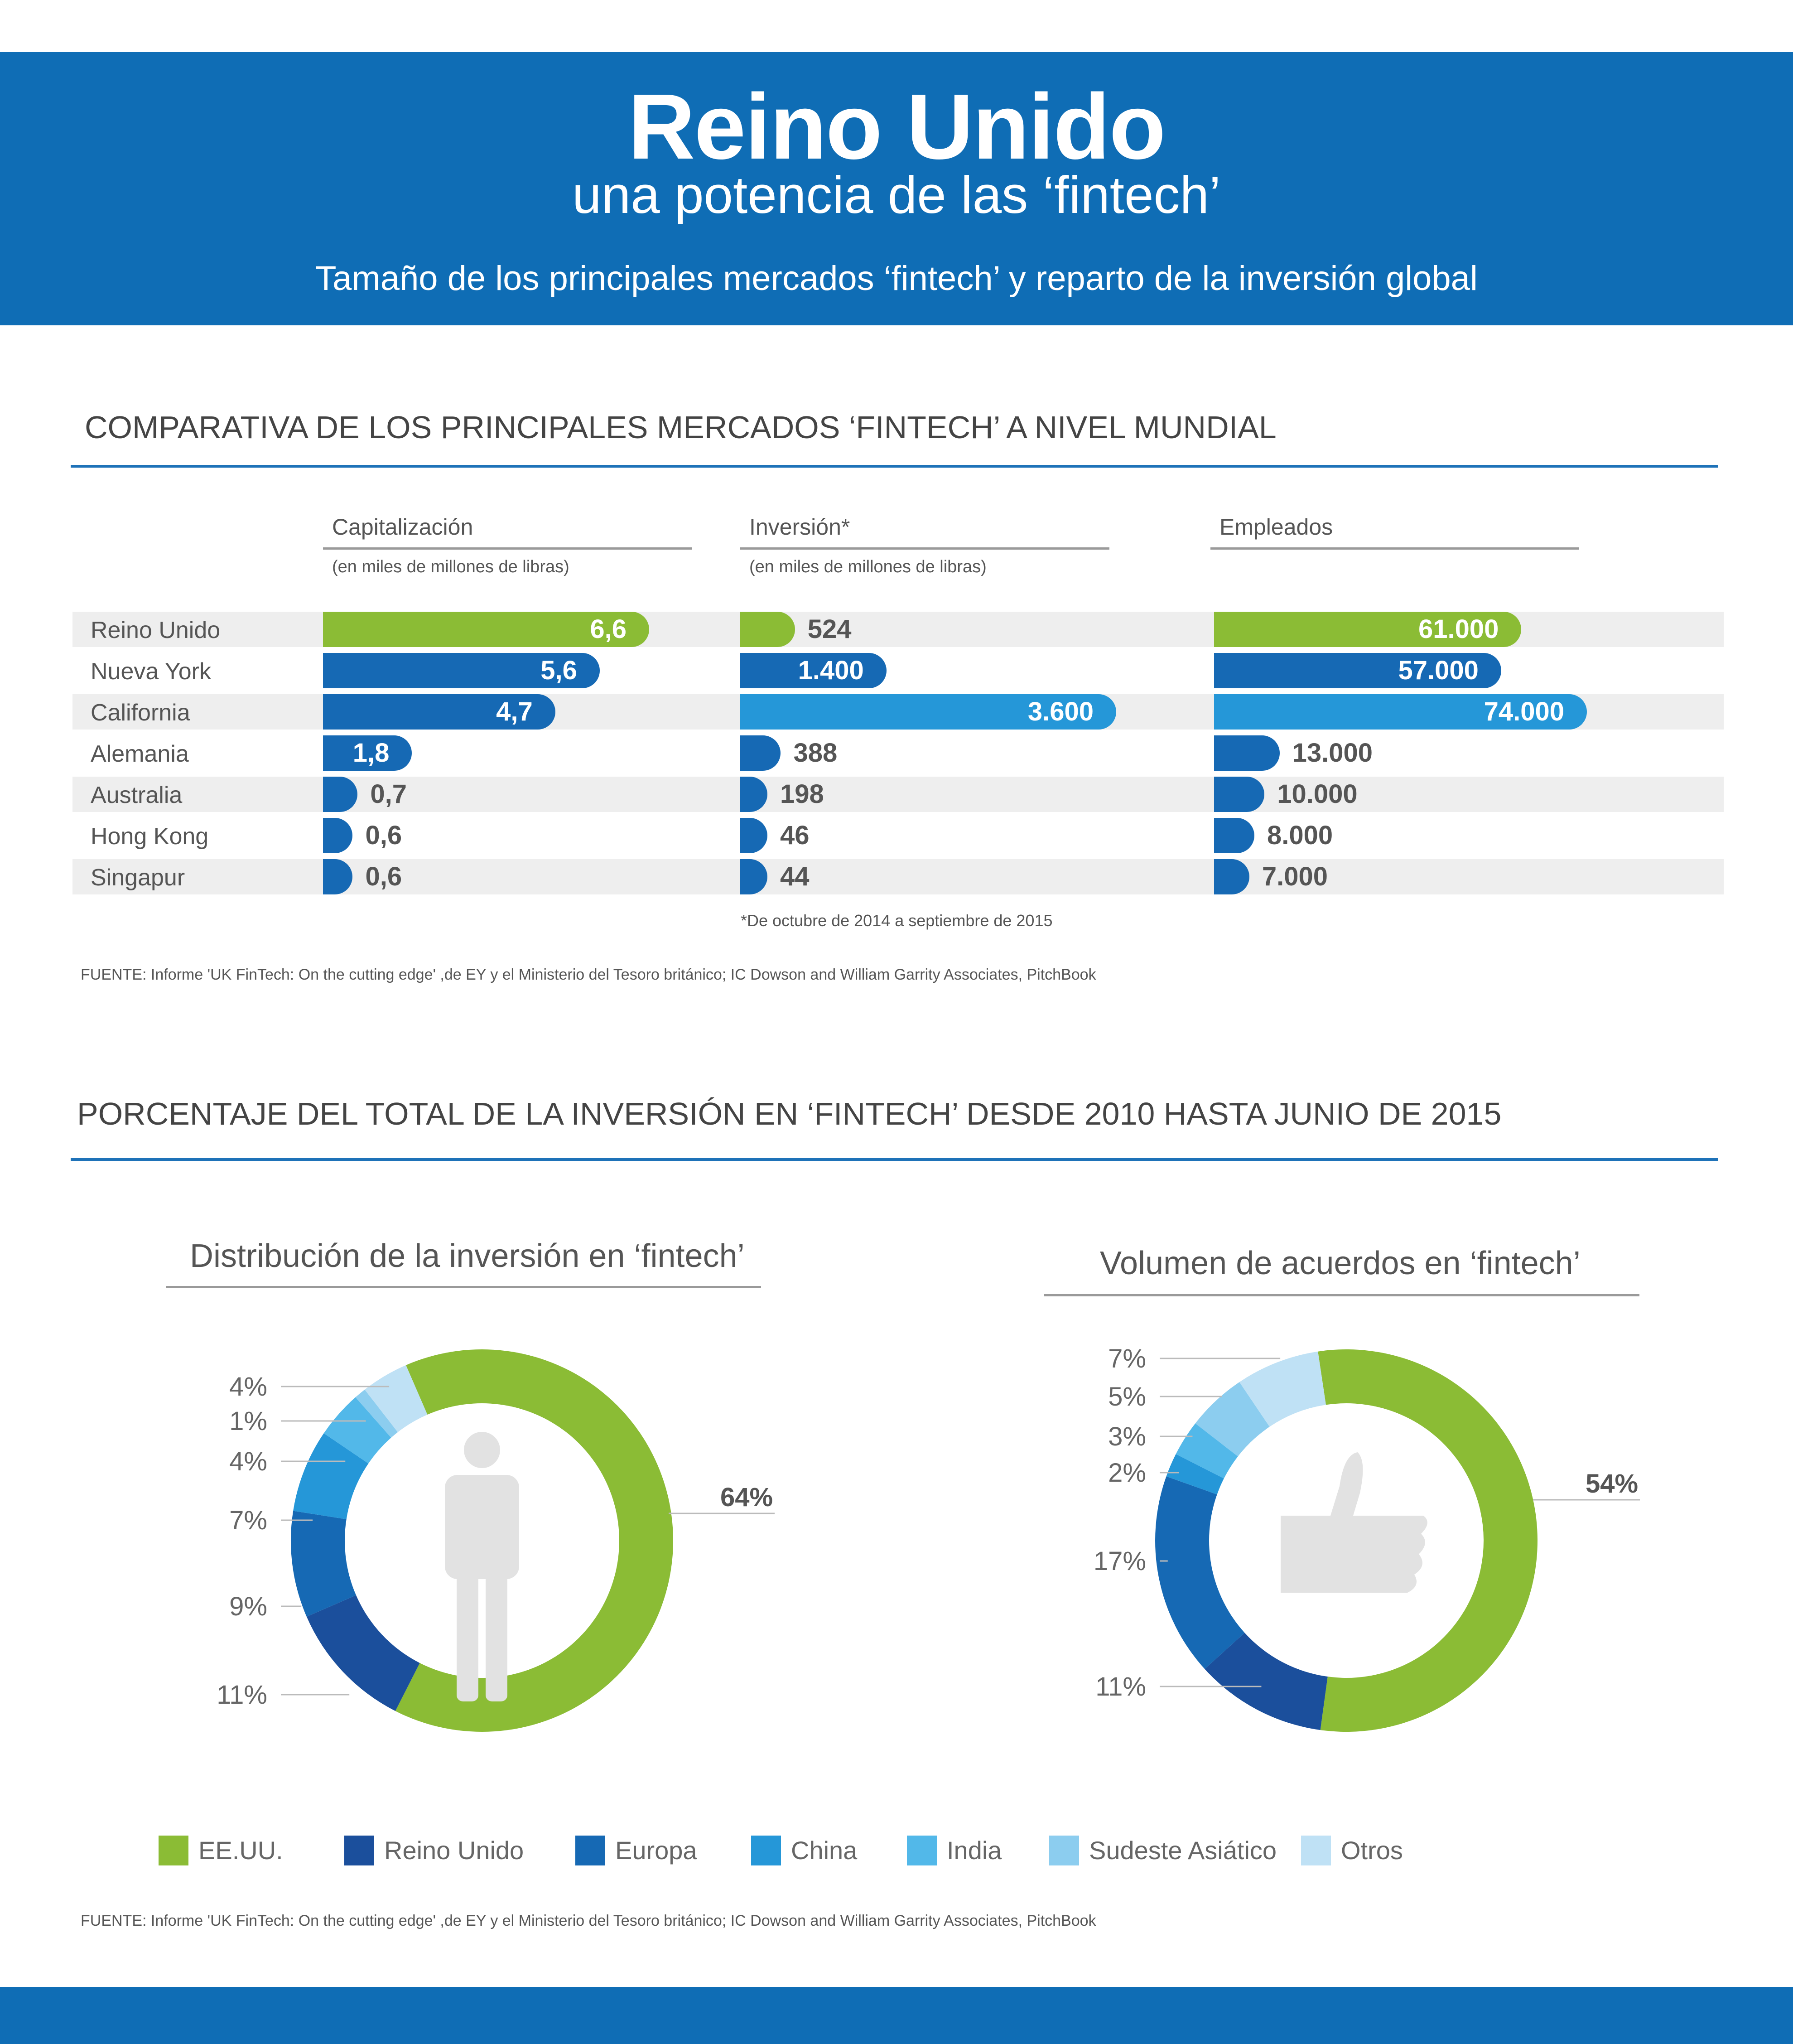 This screenshot has height=2044, width=1793. What do you see at coordinates (1127, 1473) in the screenshot?
I see `percent-label: 2%` at bounding box center [1127, 1473].